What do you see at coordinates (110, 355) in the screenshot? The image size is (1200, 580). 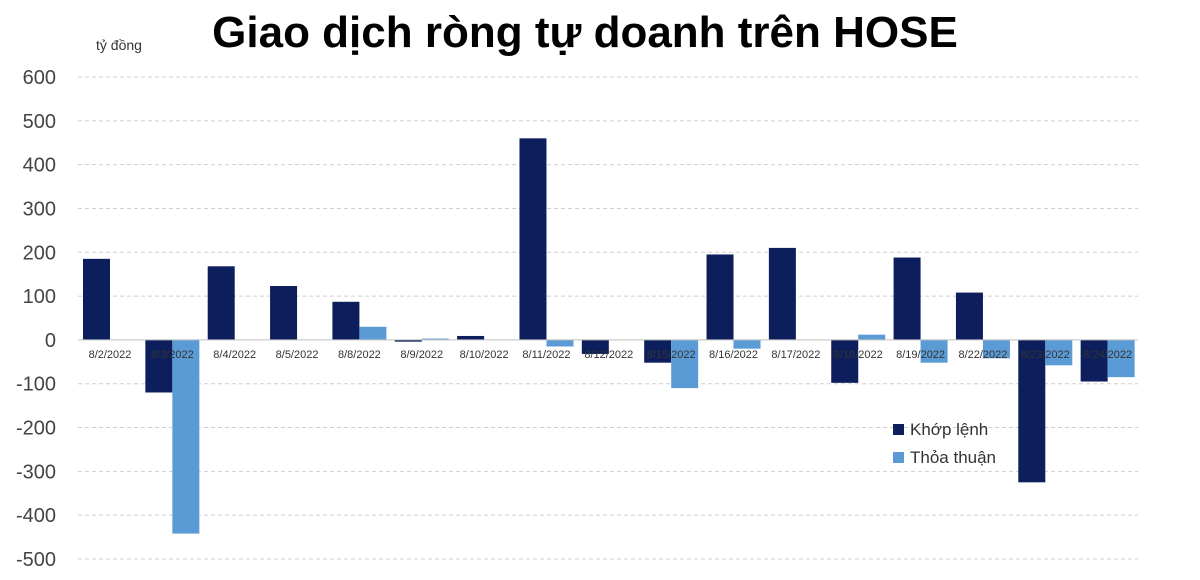 I see `x-tick-label: 8/2/2022` at bounding box center [110, 355].